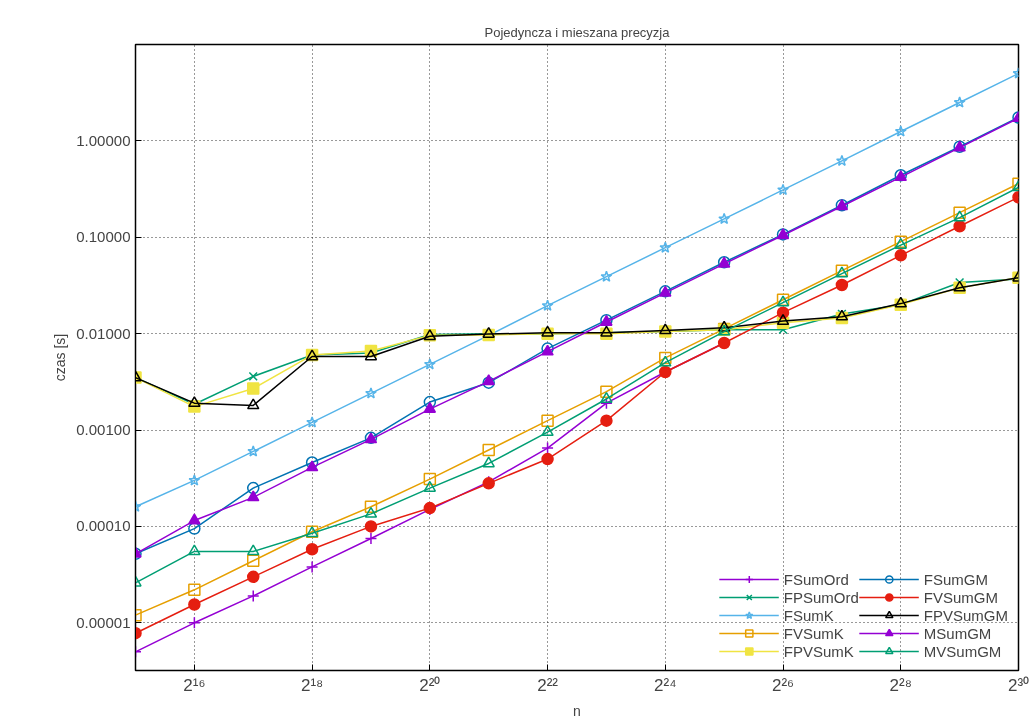 Image resolution: width=1034 pixels, height=725 pixels. I want to click on x-tick-label: 2¹⁶, so click(194, 685).